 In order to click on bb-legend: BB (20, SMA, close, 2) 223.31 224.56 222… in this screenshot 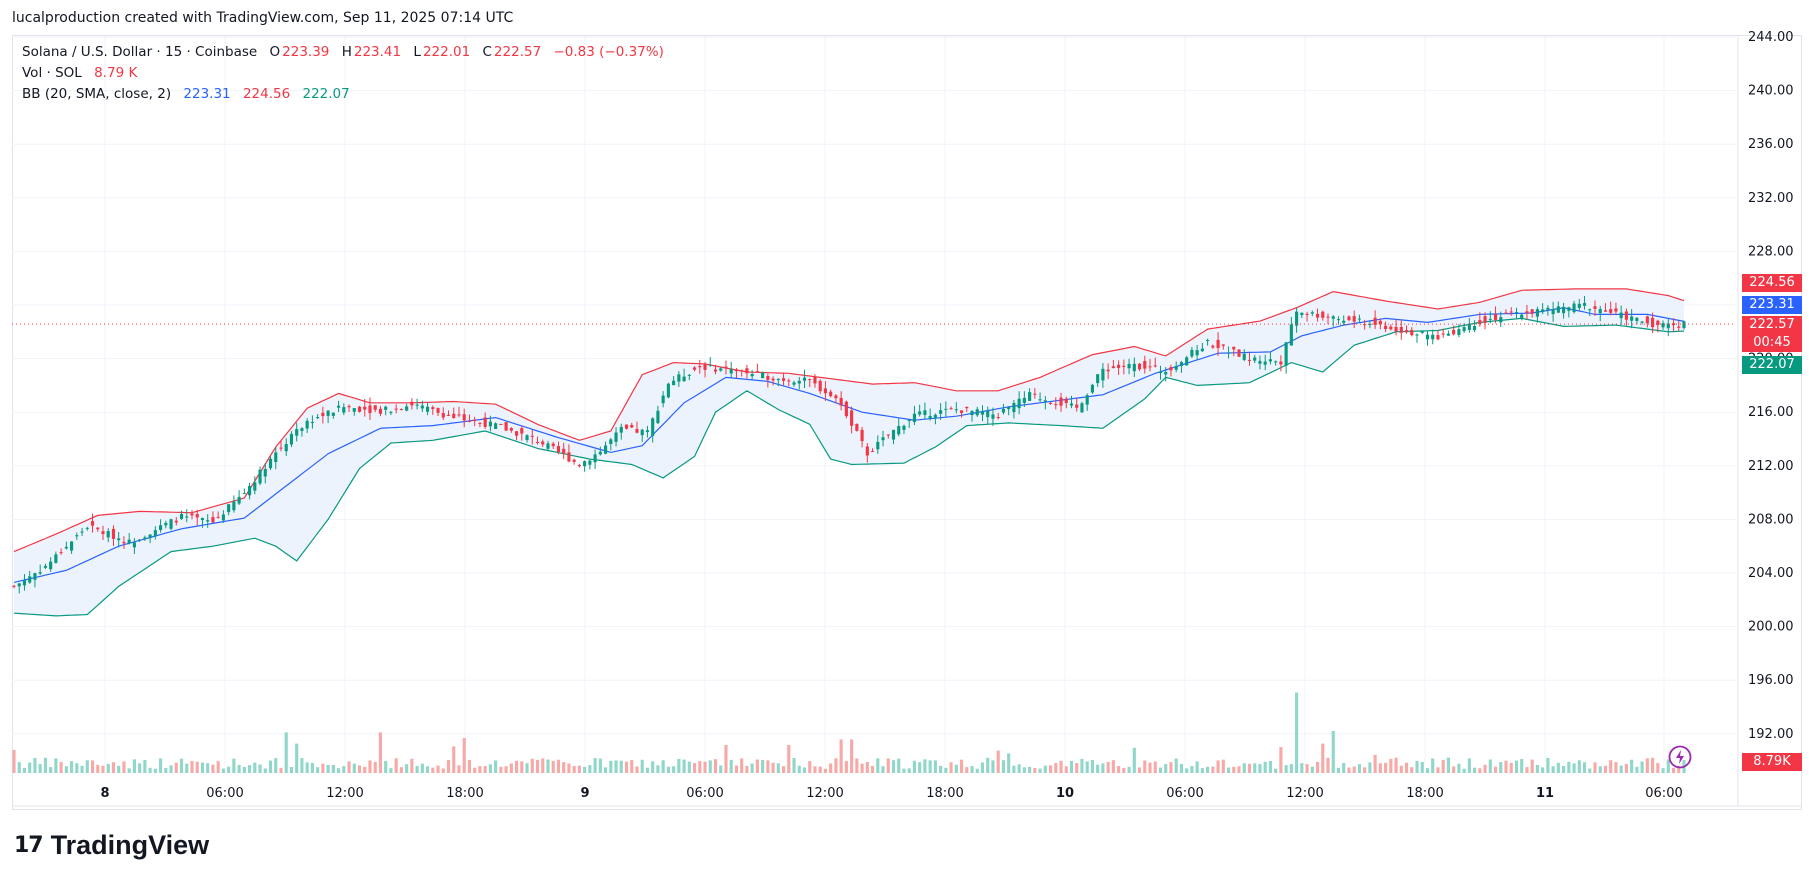, I will do `click(187, 94)`.